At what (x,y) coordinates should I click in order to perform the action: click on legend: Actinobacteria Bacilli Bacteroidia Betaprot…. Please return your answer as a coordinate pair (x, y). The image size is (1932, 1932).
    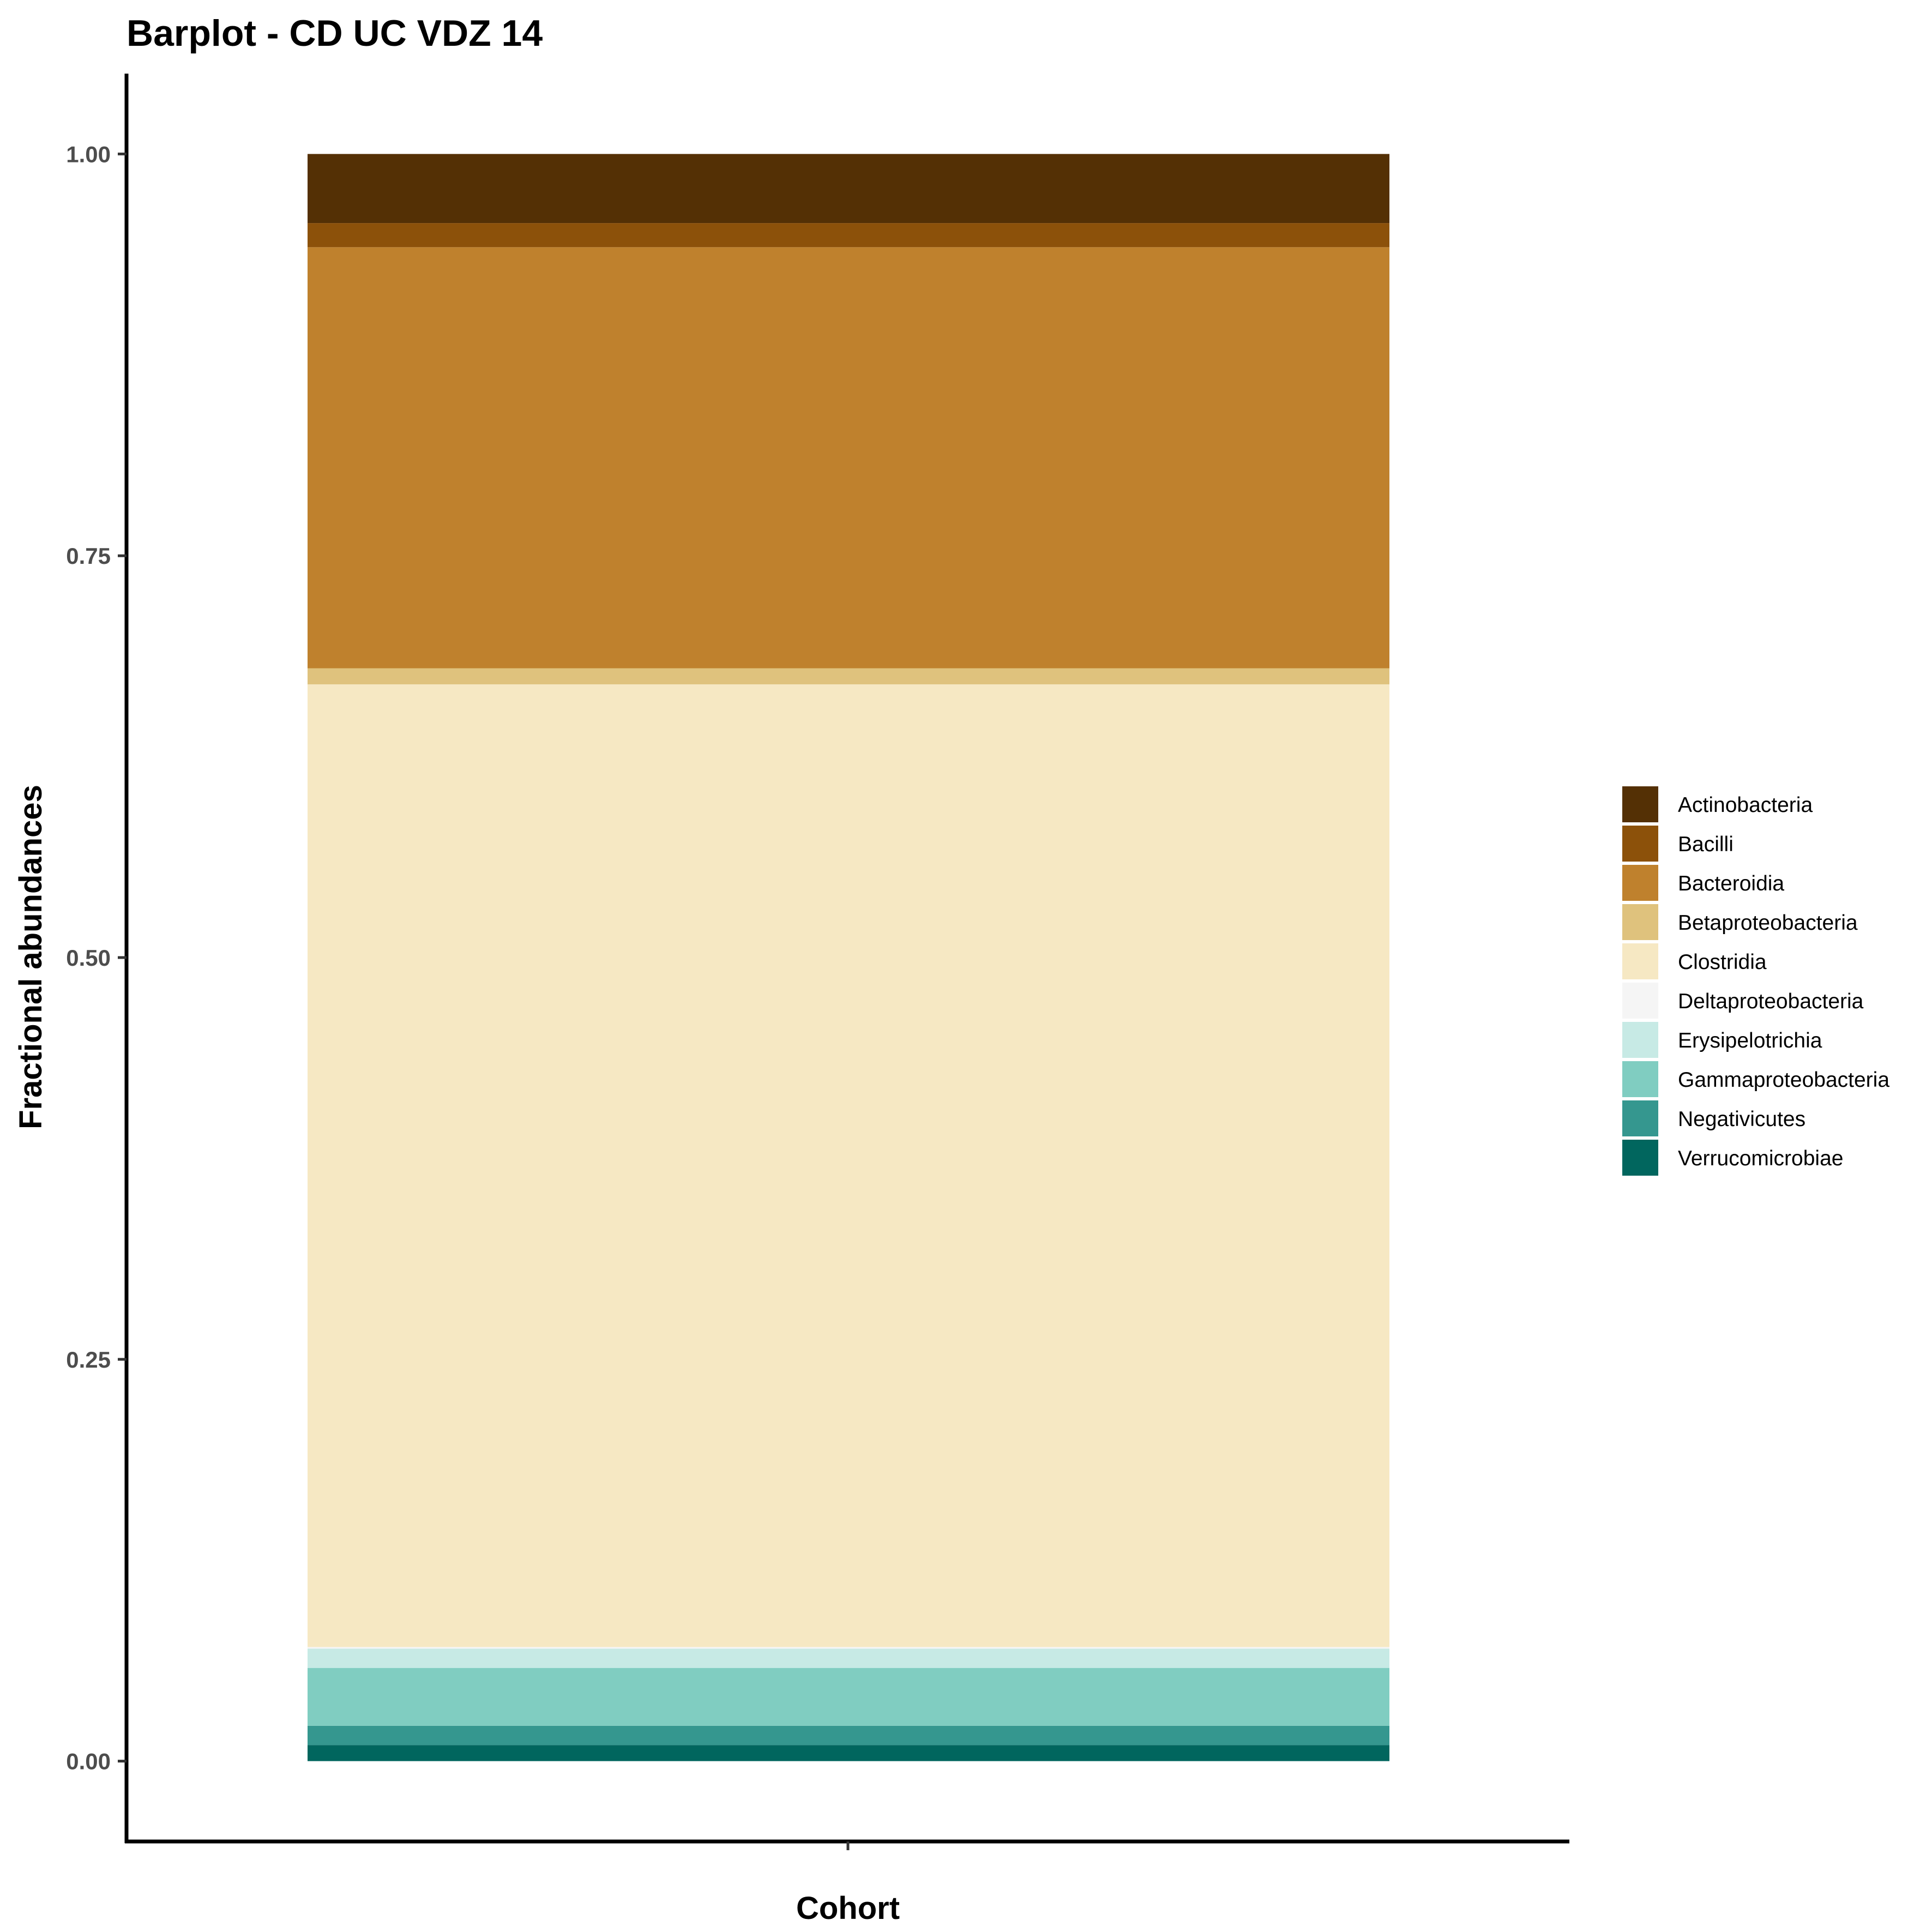
    Looking at the image, I should click on (1755, 981).